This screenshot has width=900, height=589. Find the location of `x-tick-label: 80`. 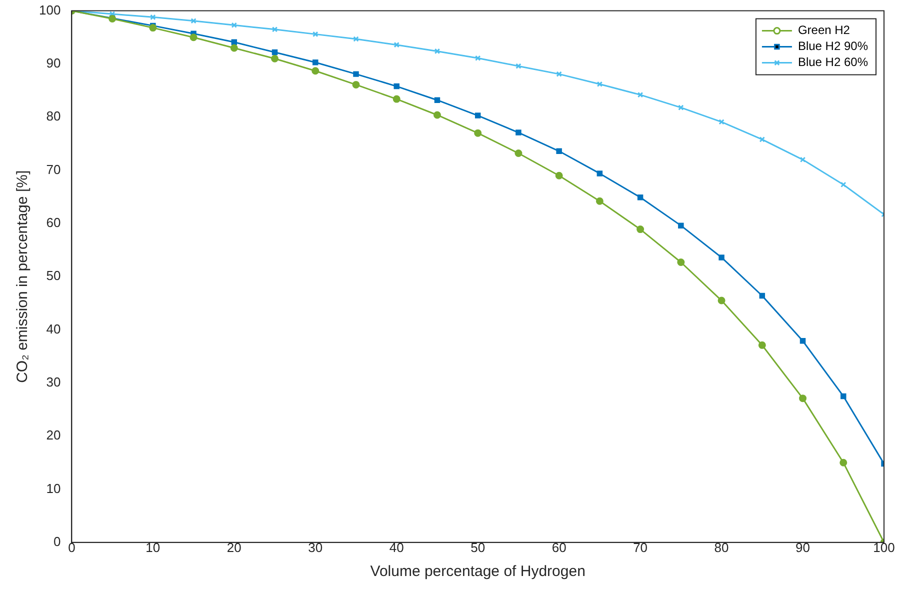

x-tick-label: 80 is located at coordinates (721, 547).